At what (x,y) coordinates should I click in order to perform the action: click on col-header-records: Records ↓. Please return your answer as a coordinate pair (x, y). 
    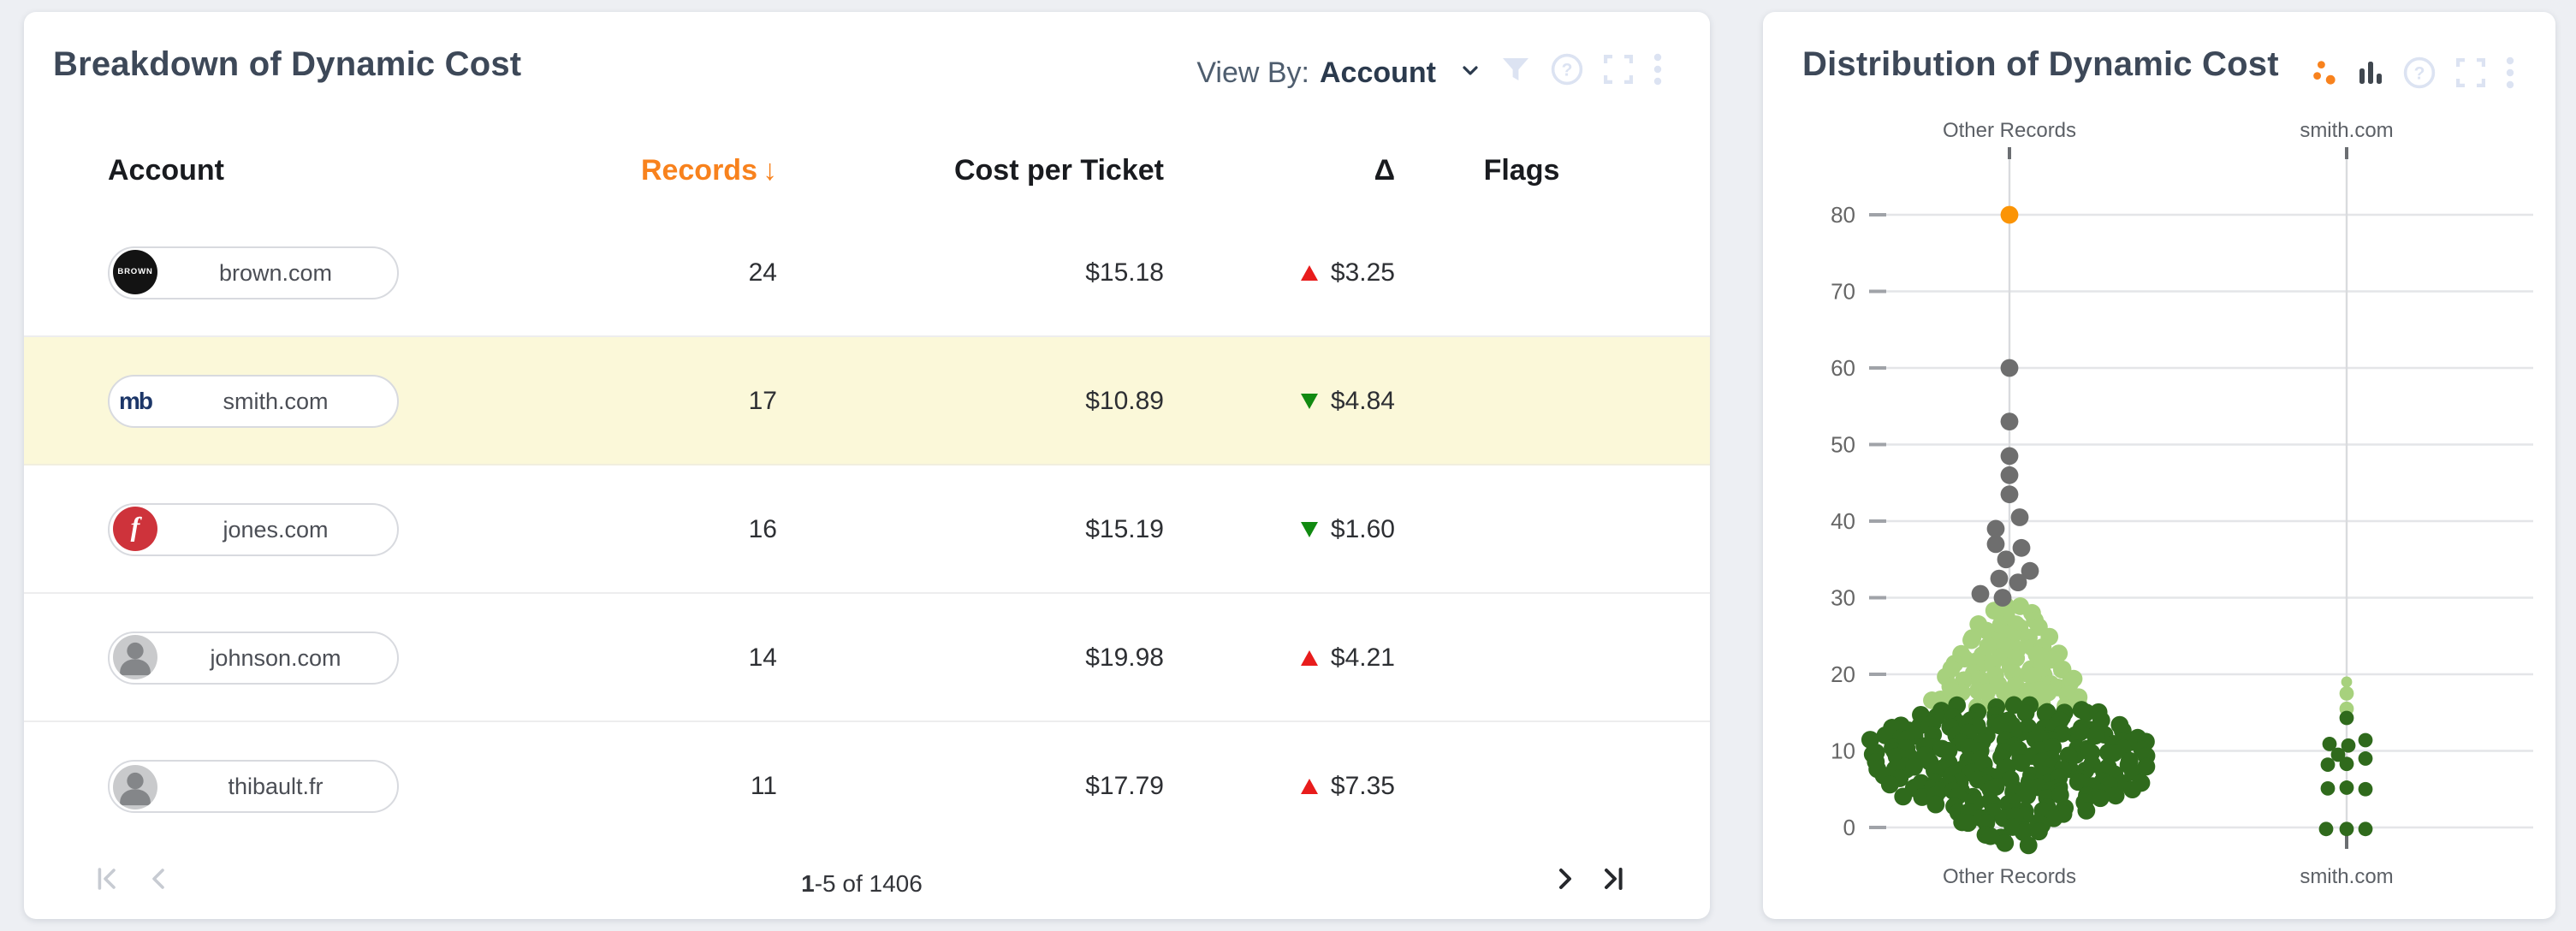
    Looking at the image, I should click on (708, 170).